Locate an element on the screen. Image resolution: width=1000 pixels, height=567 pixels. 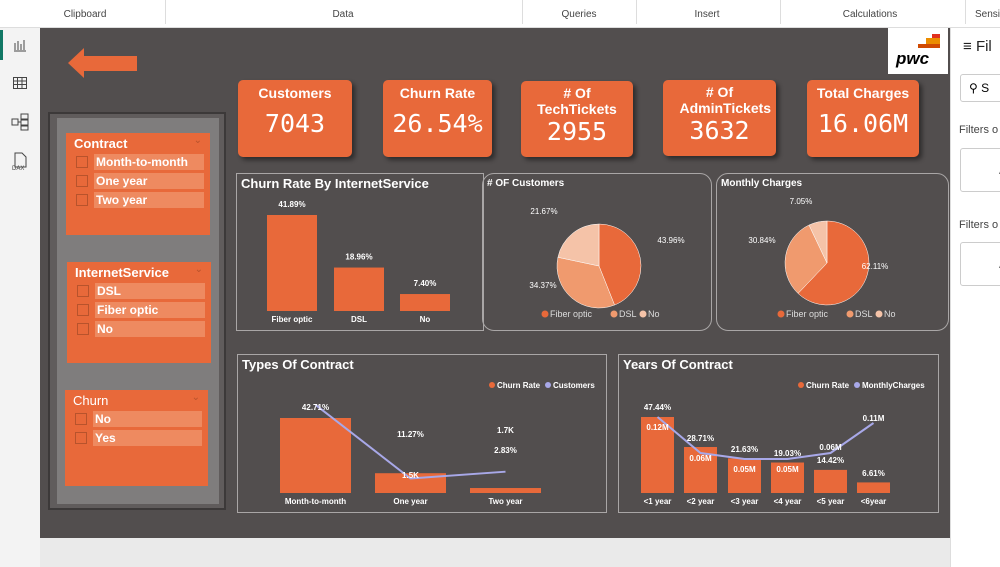
slicer-option: Fiber optic is located at coordinates (144, 310).